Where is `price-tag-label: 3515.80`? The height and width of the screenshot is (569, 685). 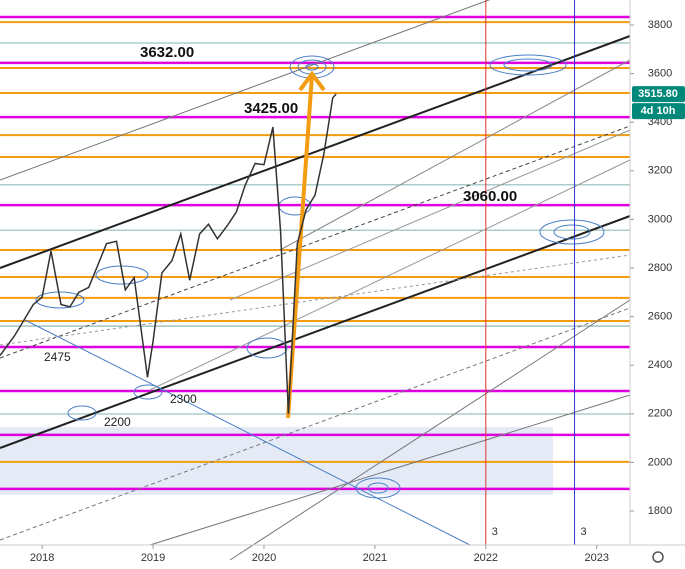 price-tag-label: 3515.80 is located at coordinates (658, 94).